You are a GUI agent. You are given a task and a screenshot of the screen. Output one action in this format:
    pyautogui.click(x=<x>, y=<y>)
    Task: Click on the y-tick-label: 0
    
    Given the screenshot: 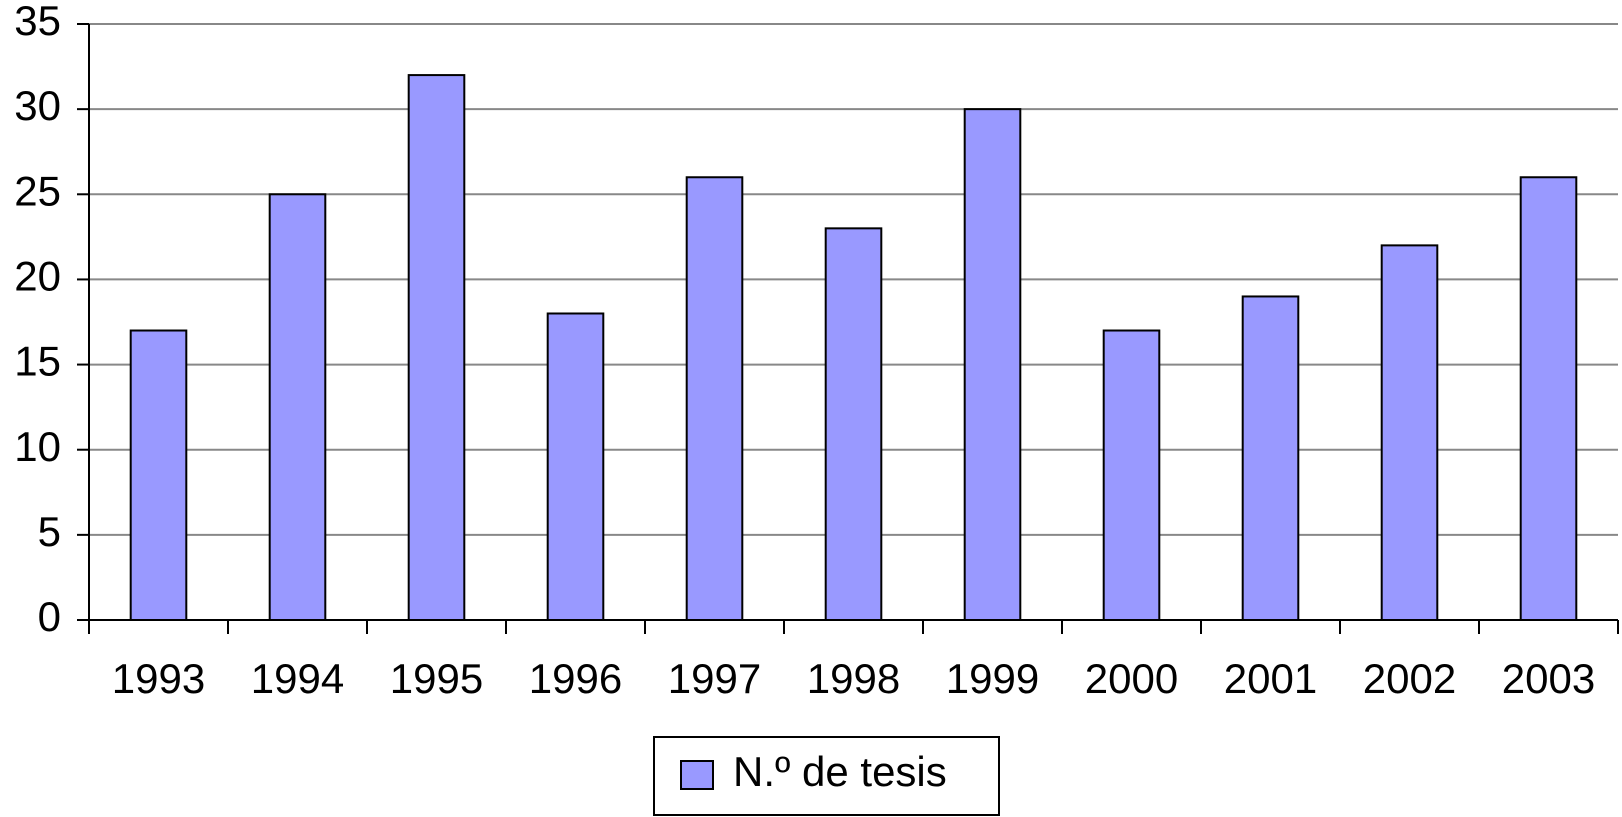 What is the action you would take?
    pyautogui.click(x=49, y=616)
    